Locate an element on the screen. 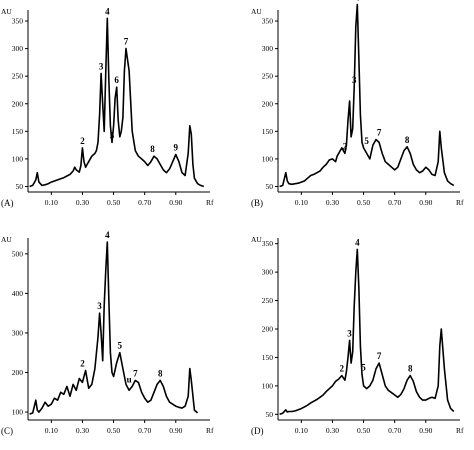  panel-b-peak-label: 5 is located at coordinates (366, 141).